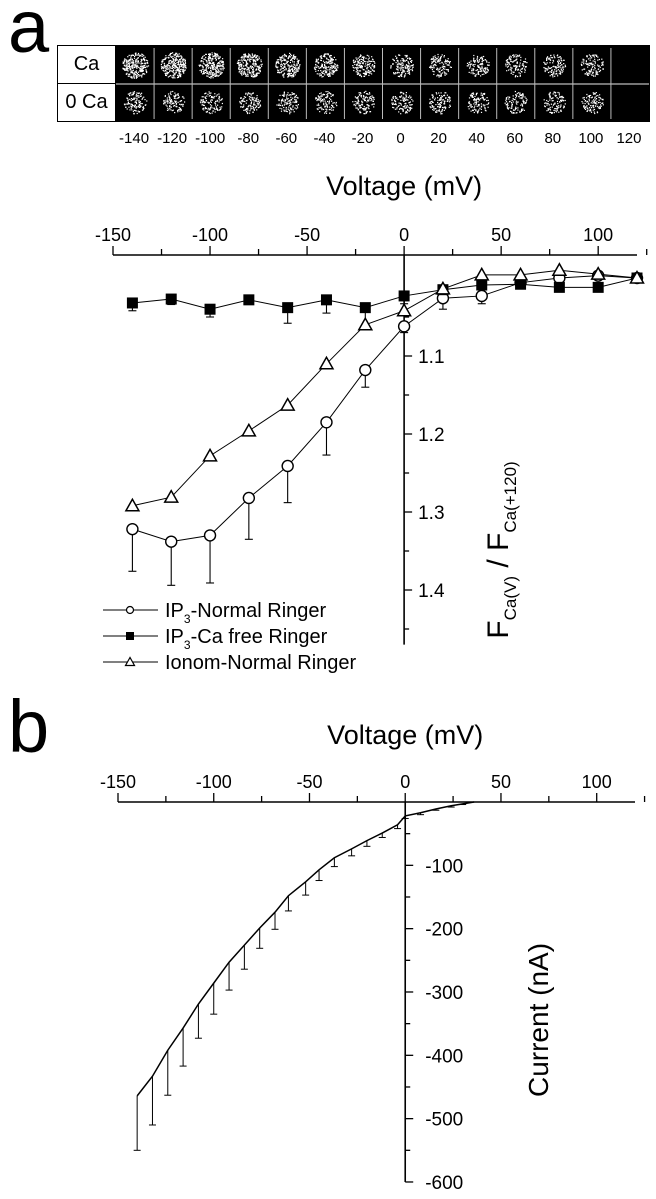 This screenshot has width=656, height=1199. What do you see at coordinates (629, 138) in the screenshot?
I see `strip-voltage-label: 120` at bounding box center [629, 138].